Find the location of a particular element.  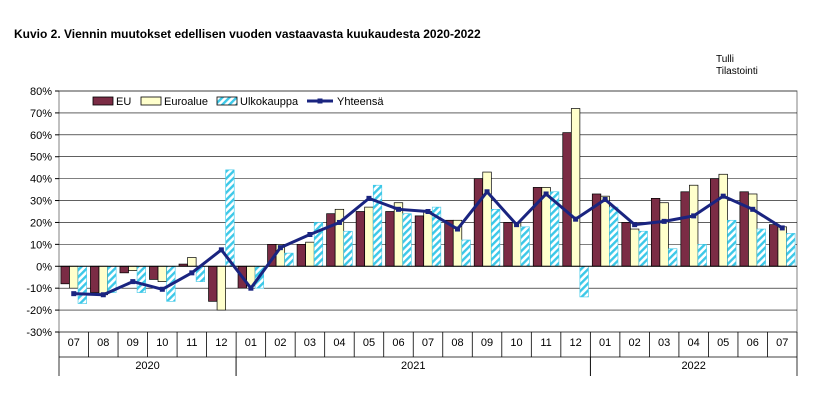

legend-swatch-eu is located at coordinates (103, 101).